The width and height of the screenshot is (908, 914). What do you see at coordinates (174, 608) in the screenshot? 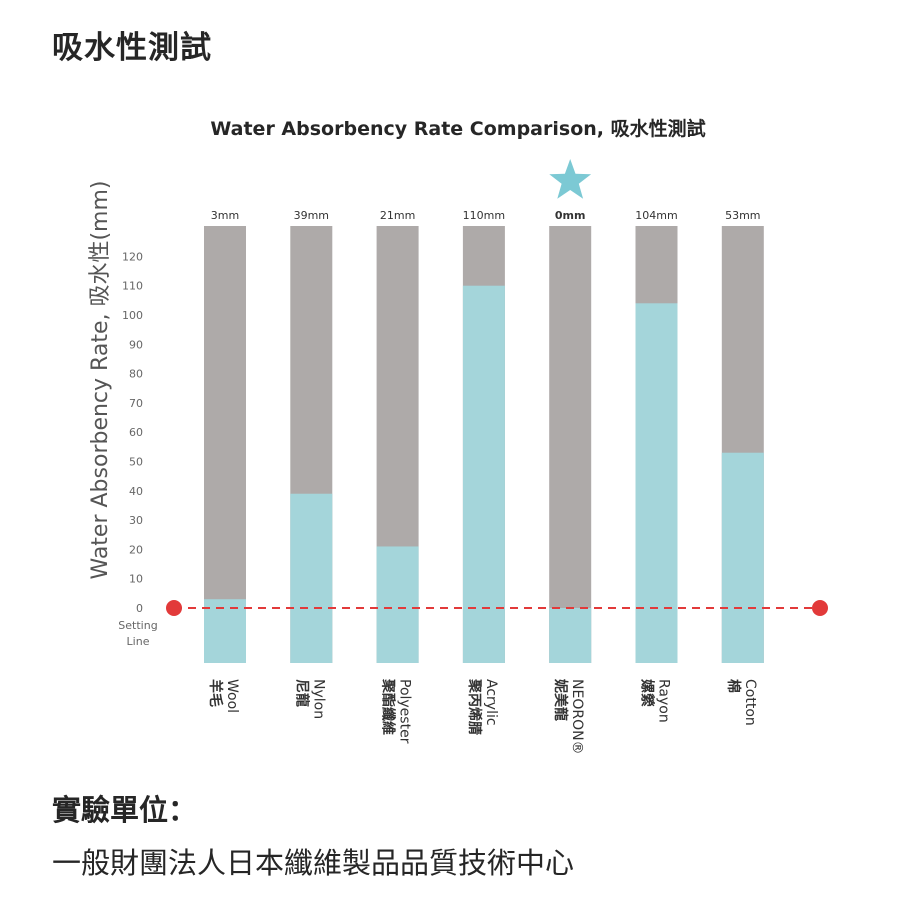
I see `setting-line-left-dot` at bounding box center [174, 608].